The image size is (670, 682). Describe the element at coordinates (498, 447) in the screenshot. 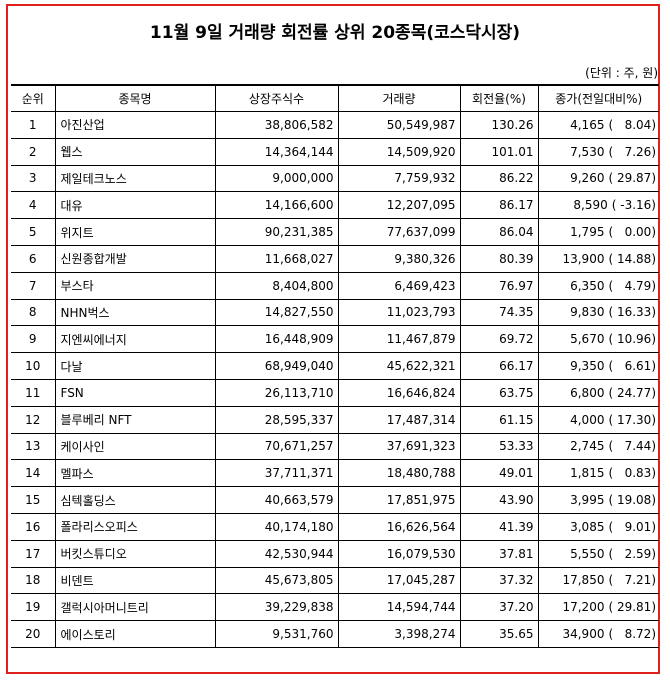

I see `cell-turnover: 53.33` at that location.